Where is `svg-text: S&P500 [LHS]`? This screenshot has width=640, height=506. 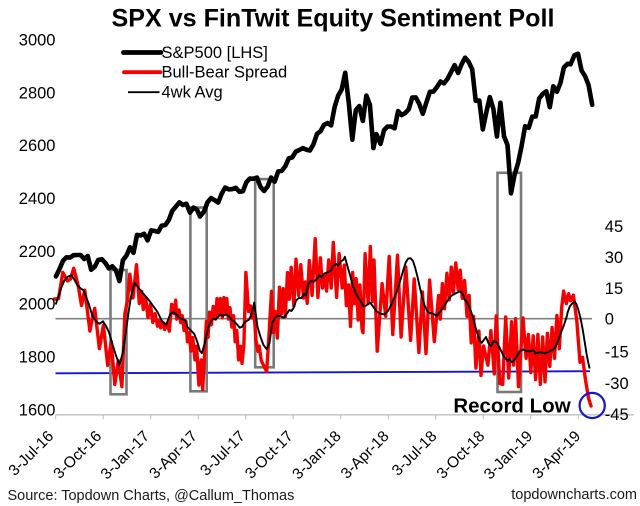 svg-text: S&P500 [LHS] is located at coordinates (215, 53).